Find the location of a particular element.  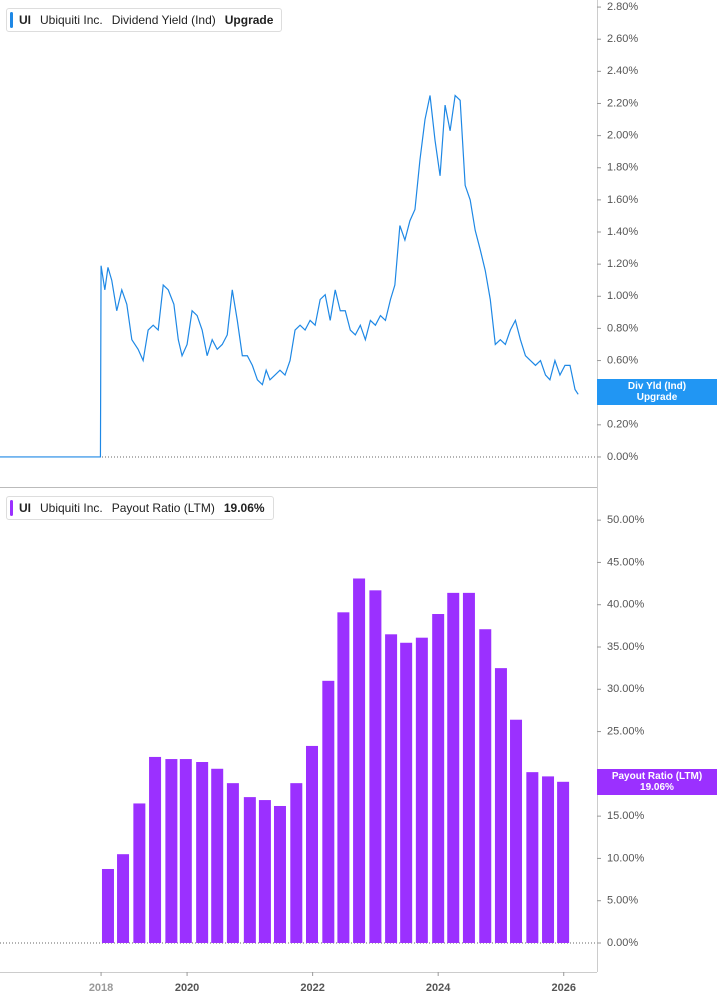

metric-value: 19.06% is located at coordinates (244, 508).